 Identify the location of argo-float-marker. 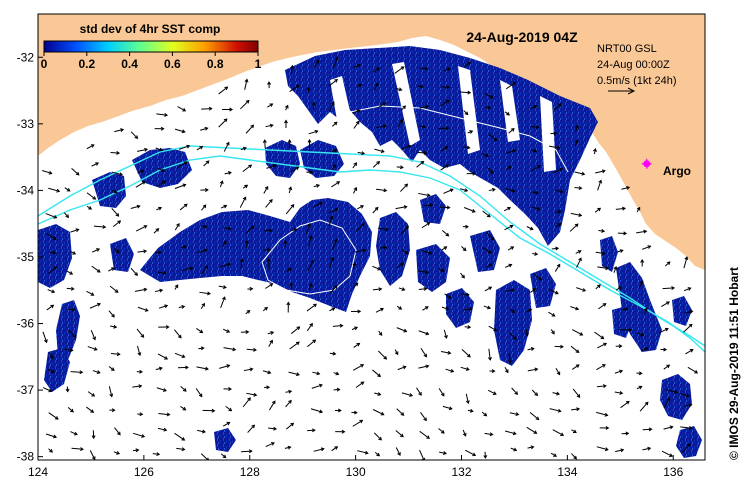
(646, 163).